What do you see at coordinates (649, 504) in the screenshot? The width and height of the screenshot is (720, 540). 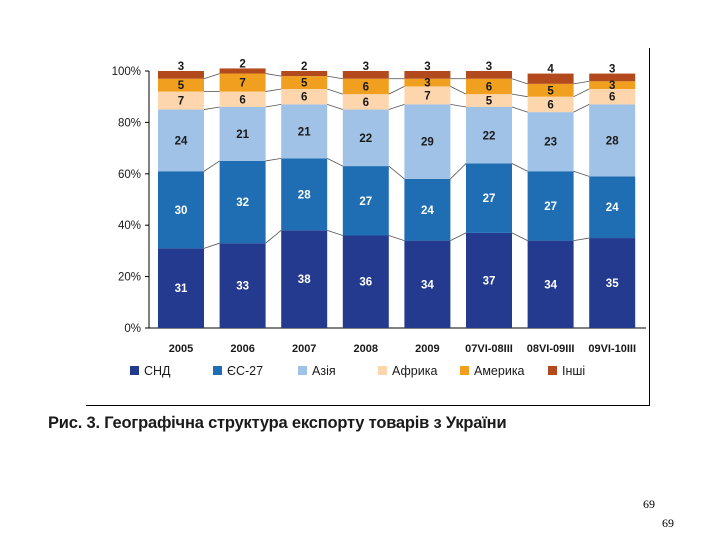 I see `page-number: 69` at bounding box center [649, 504].